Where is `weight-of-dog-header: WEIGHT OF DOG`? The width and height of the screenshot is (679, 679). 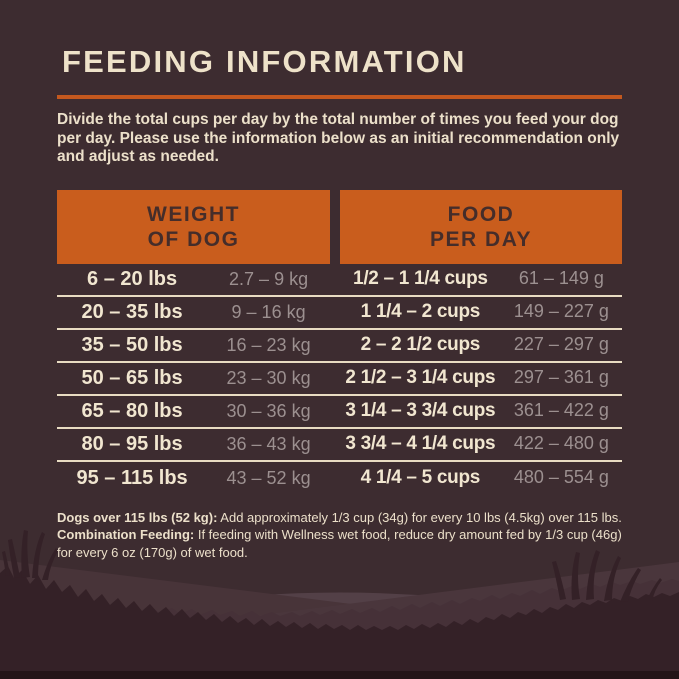 weight-of-dog-header: WEIGHT OF DOG is located at coordinates (193, 226).